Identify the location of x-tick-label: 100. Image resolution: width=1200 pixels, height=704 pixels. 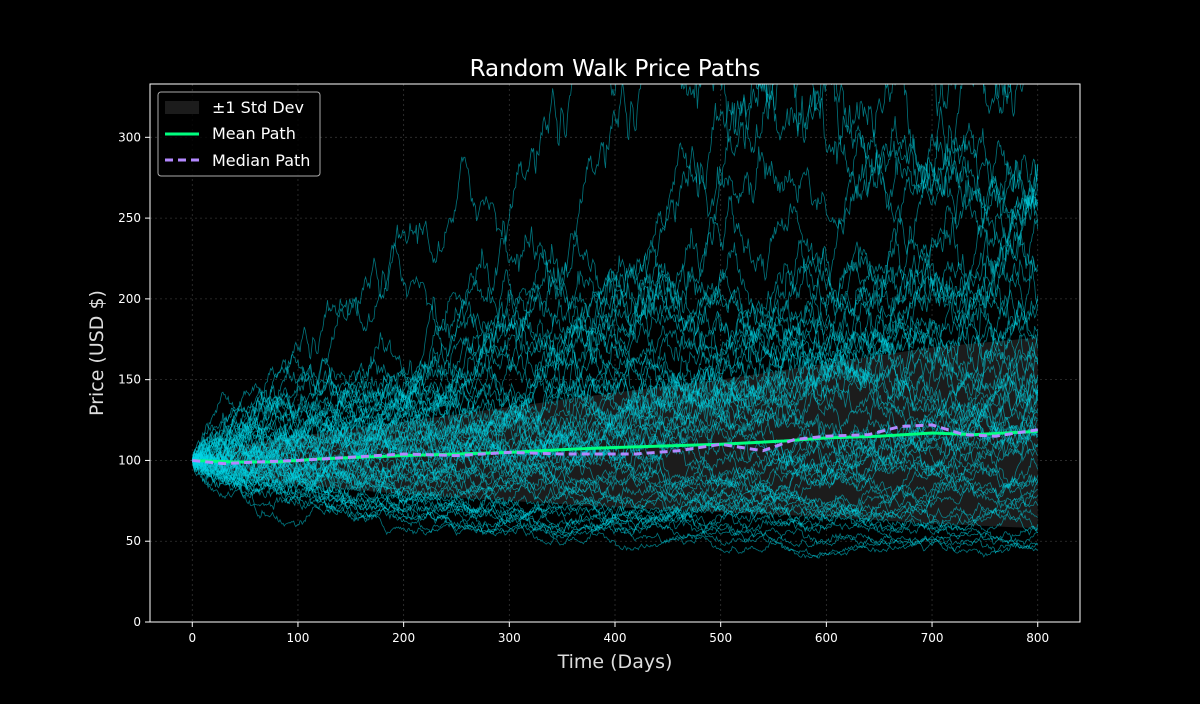
(298, 638).